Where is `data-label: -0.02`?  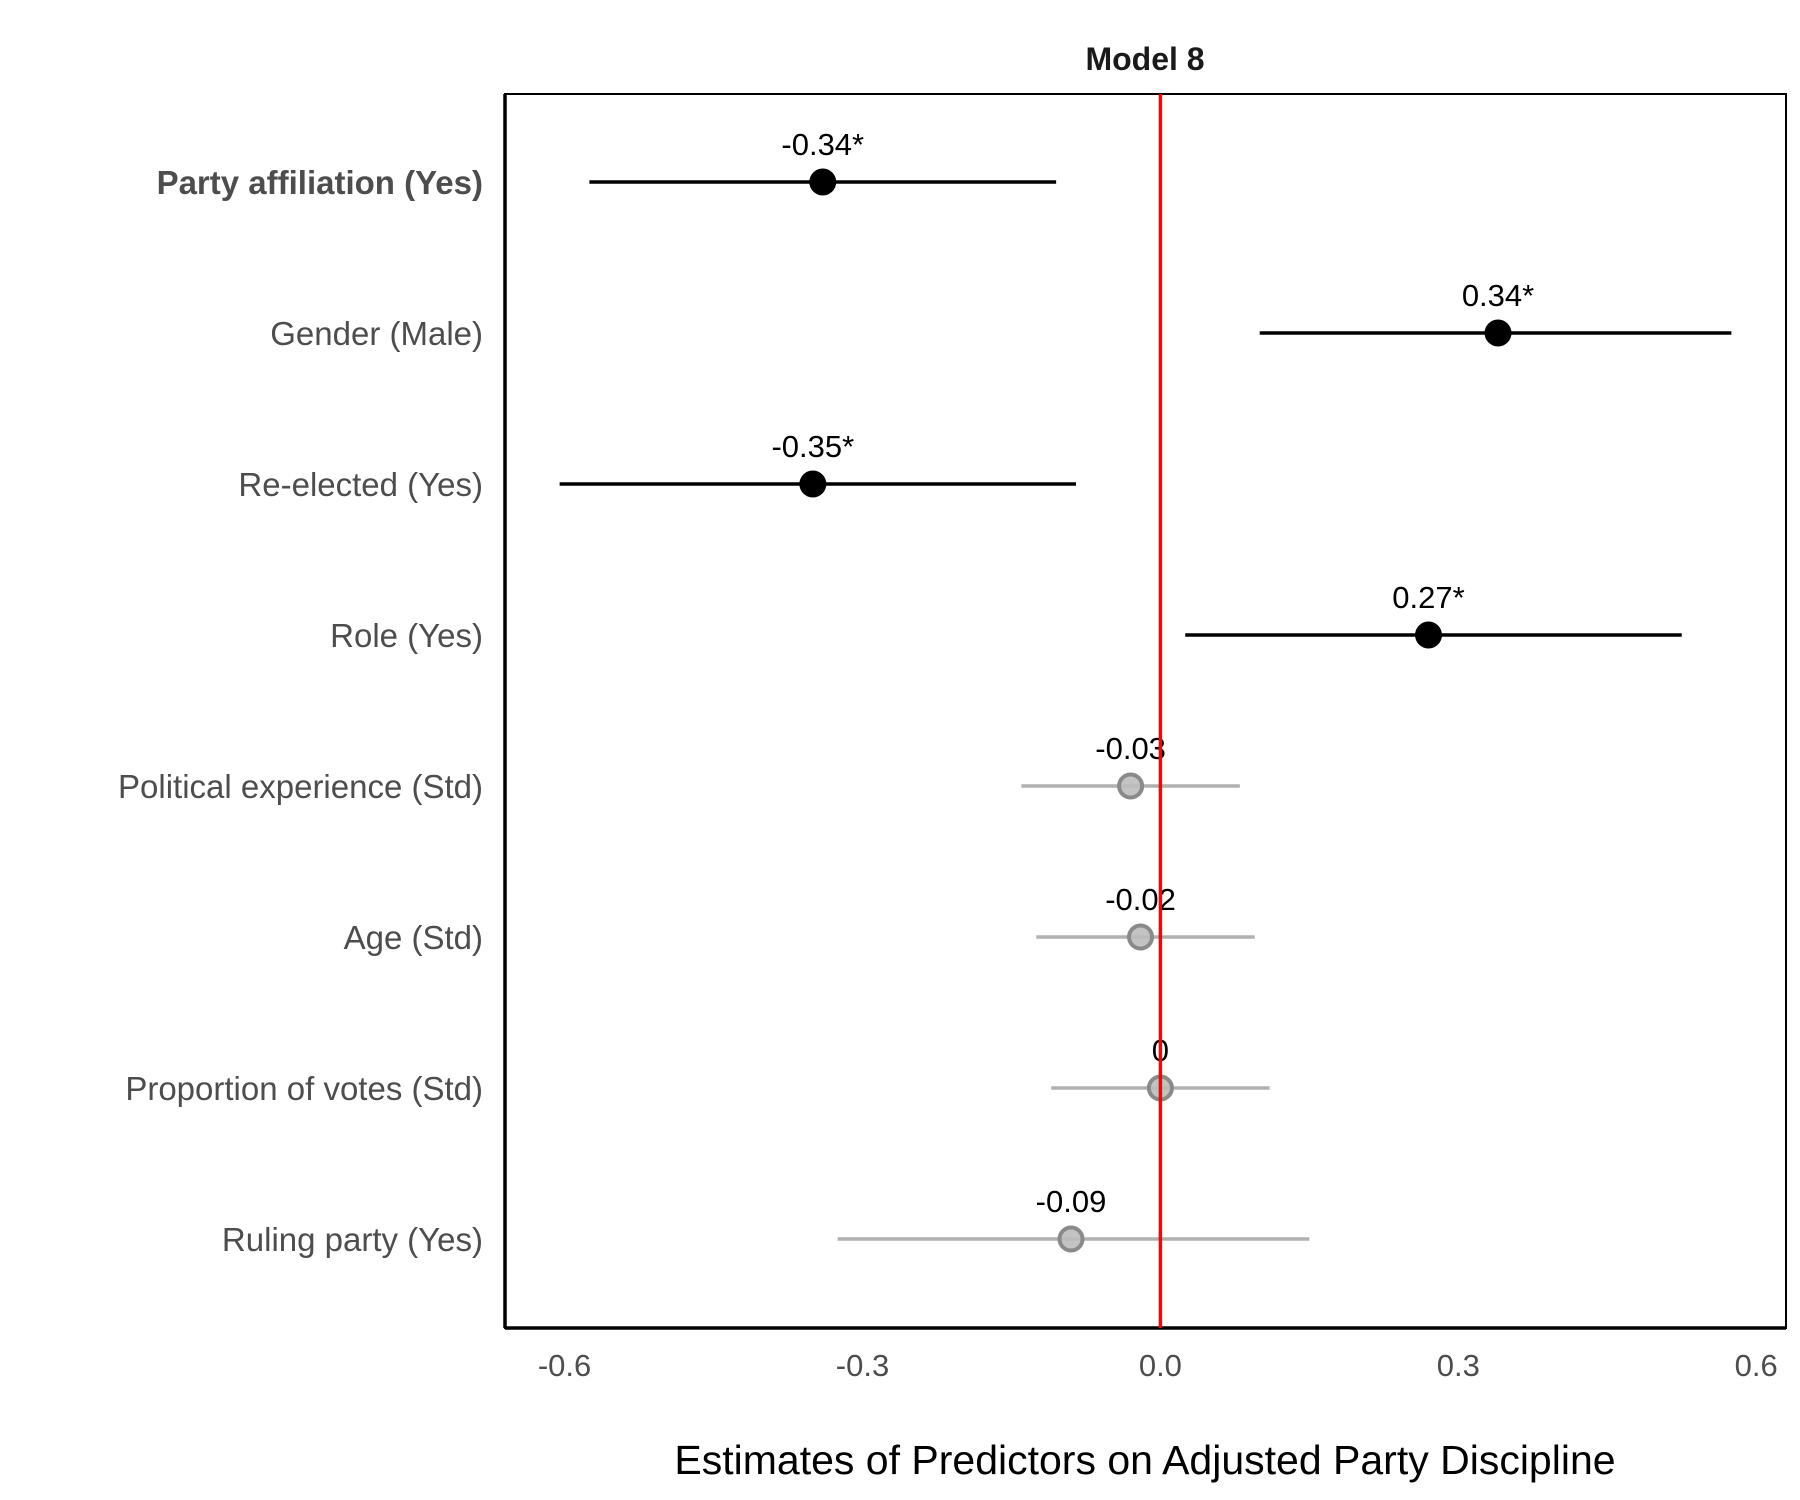 data-label: -0.02 is located at coordinates (1140, 899).